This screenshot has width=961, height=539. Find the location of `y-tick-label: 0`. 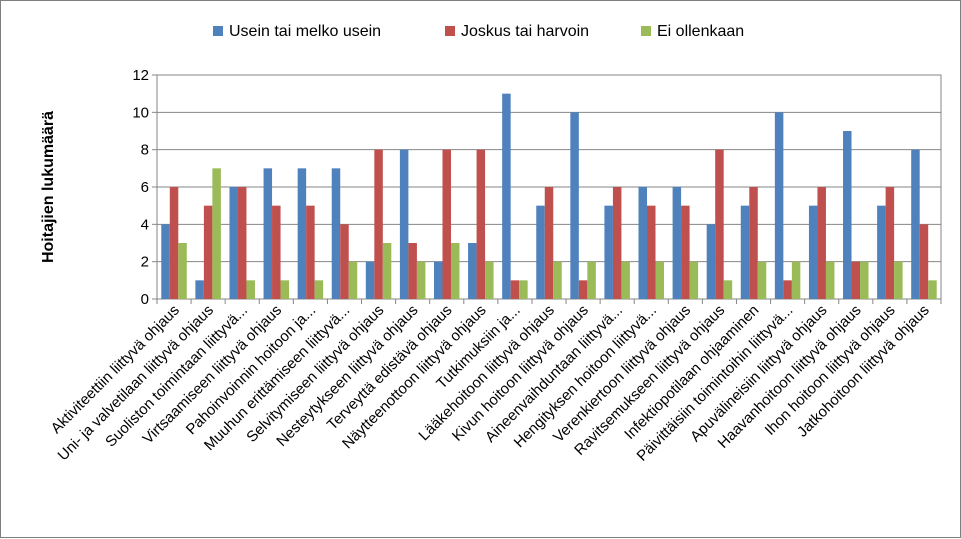

y-tick-label: 0 is located at coordinates (145, 299).